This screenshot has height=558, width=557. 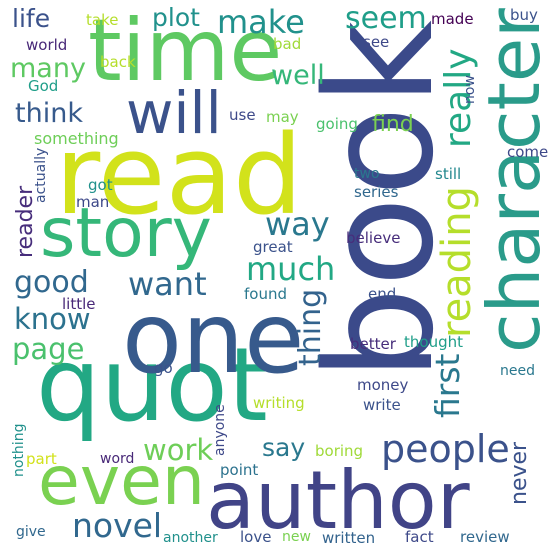 I want to click on word-good: good, so click(x=51, y=282).